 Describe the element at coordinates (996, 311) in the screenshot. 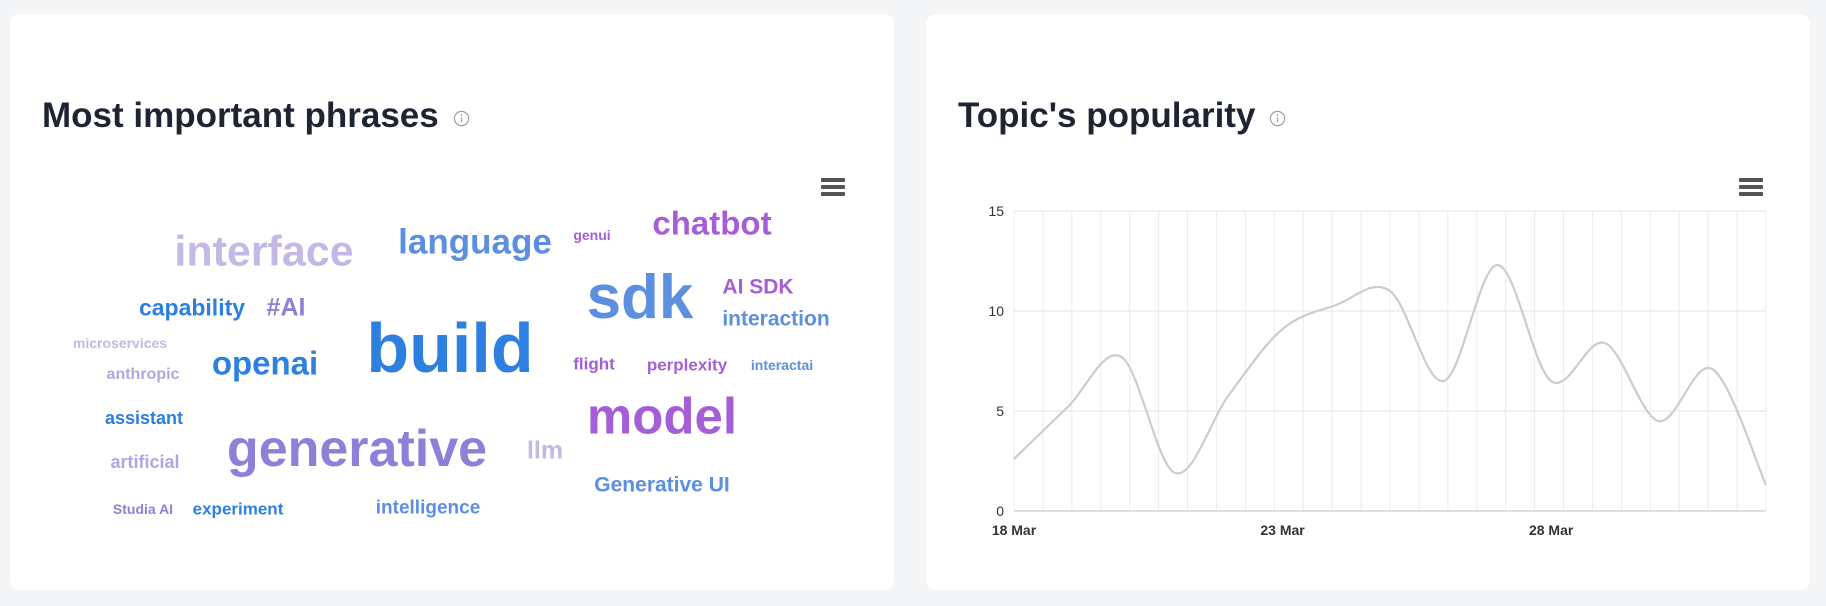

I see `y-tick-label: 10` at that location.